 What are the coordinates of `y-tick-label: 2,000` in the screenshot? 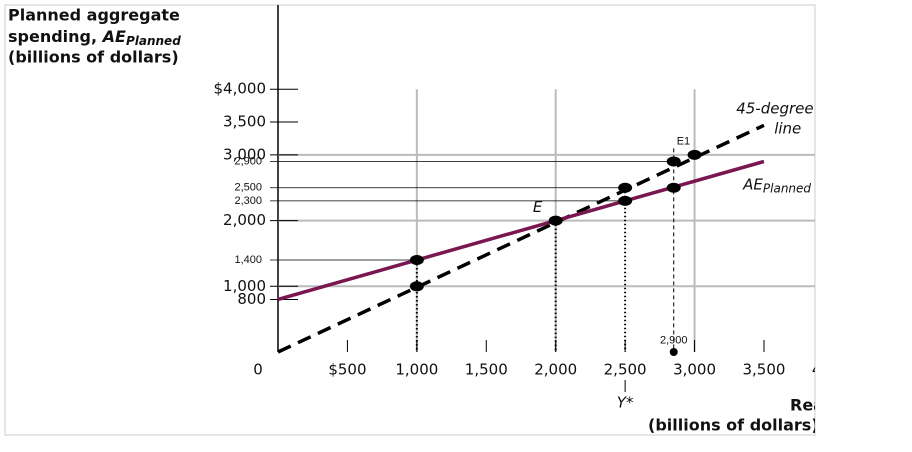 It's located at (244, 220).